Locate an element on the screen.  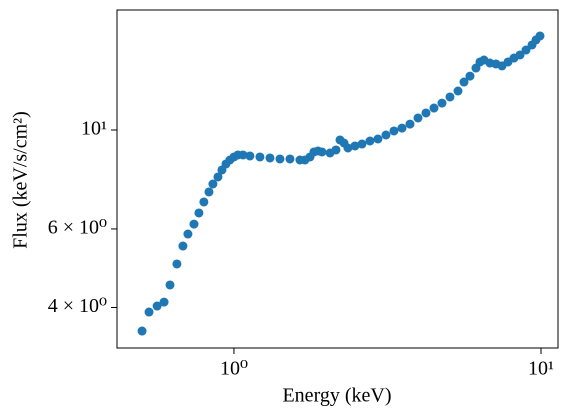
x-axis-label: Energy (keV) is located at coordinates (336, 396).